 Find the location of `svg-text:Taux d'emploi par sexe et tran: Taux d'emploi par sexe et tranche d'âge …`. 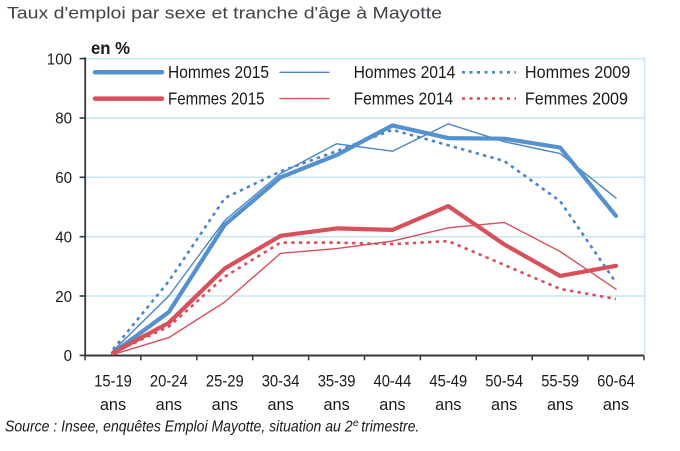

svg-text:Taux d'emploi par sexe et tran: Taux d'emploi par sexe et tranche d'âge … is located at coordinates (224, 14).